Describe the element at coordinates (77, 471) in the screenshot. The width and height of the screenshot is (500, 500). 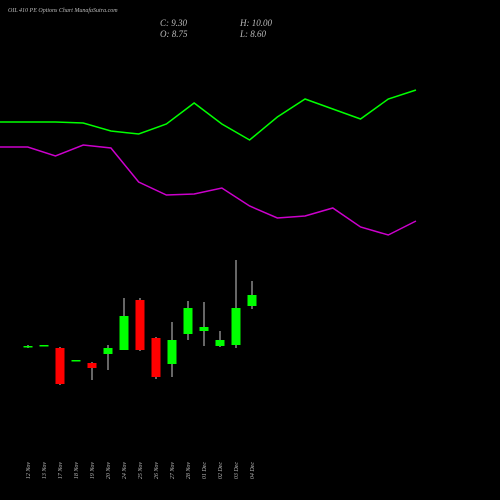
I see `x-tick-label: 18 Nov` at that location.